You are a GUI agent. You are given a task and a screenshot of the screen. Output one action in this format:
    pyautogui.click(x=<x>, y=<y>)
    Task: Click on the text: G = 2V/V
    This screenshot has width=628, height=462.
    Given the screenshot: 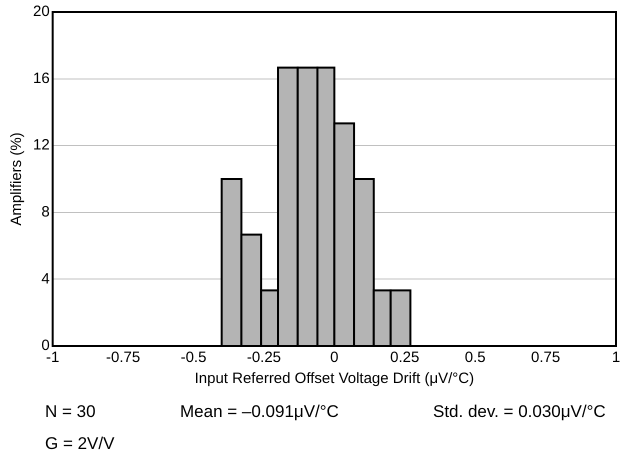 What is the action you would take?
    pyautogui.click(x=79, y=444)
    